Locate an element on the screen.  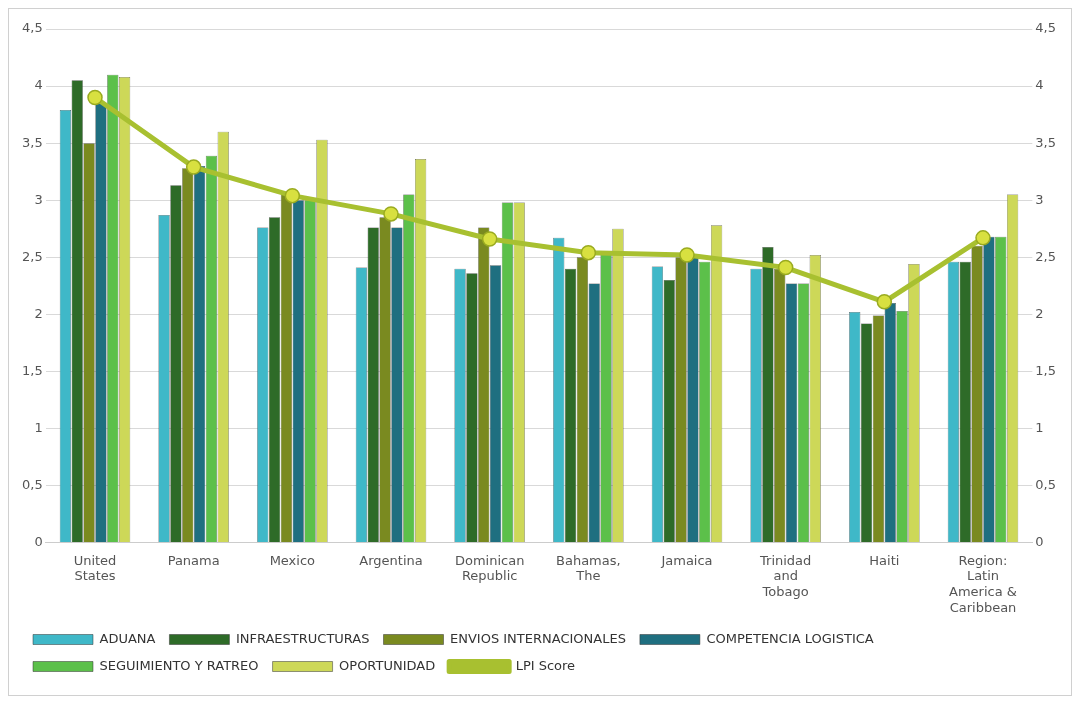
y2-tick-label: 2,5 is located at coordinates (1046, 256).